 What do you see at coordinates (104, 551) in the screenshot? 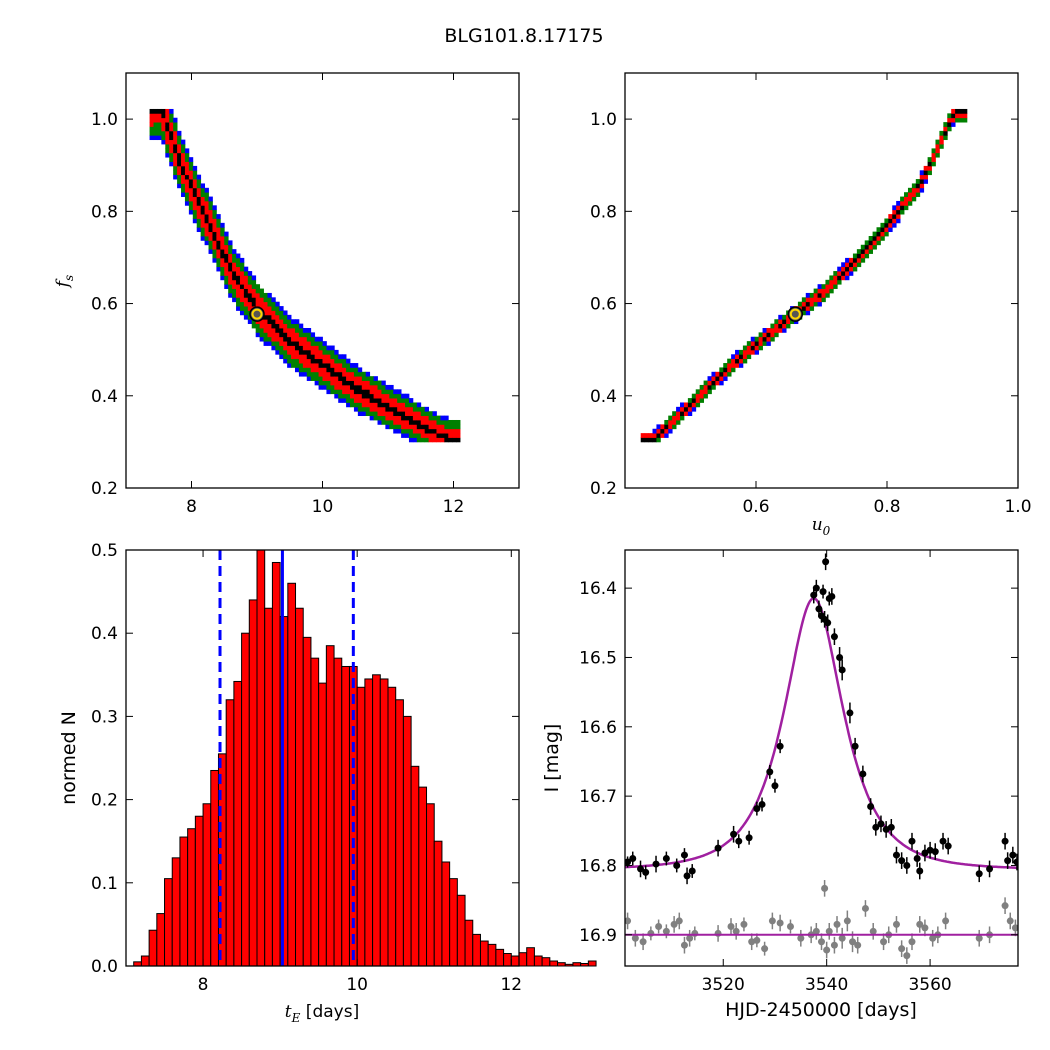
I see `y-tick-label: 0.5` at bounding box center [104, 551].